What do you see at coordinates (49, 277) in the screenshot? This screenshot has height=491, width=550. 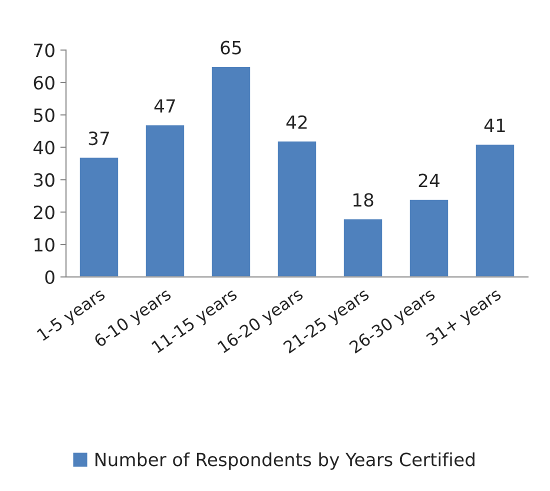 I see `y-tick-label: 0` at bounding box center [49, 277].